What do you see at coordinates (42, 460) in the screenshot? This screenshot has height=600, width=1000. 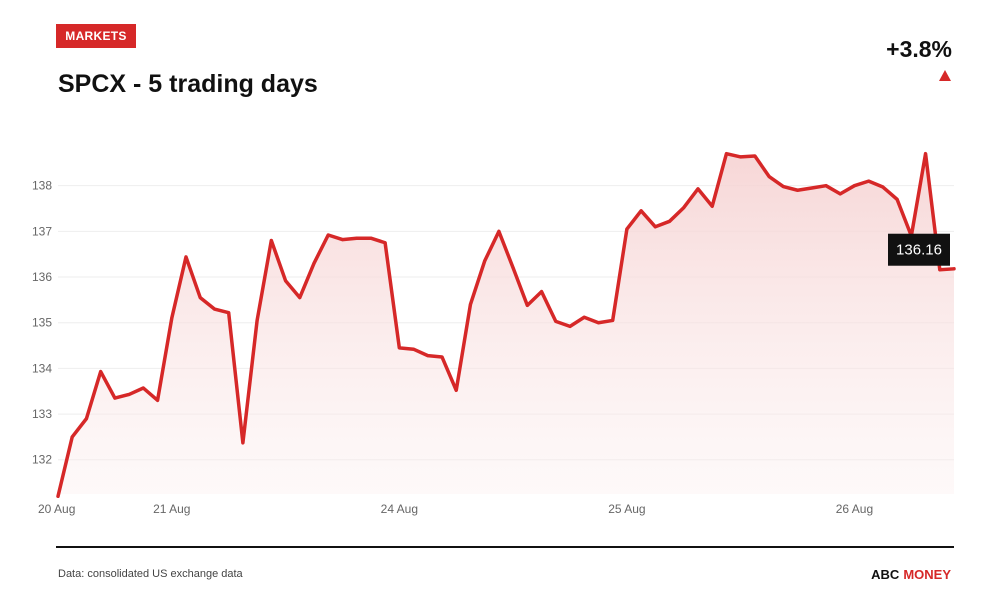 I see `y-tick-label: 132` at bounding box center [42, 460].